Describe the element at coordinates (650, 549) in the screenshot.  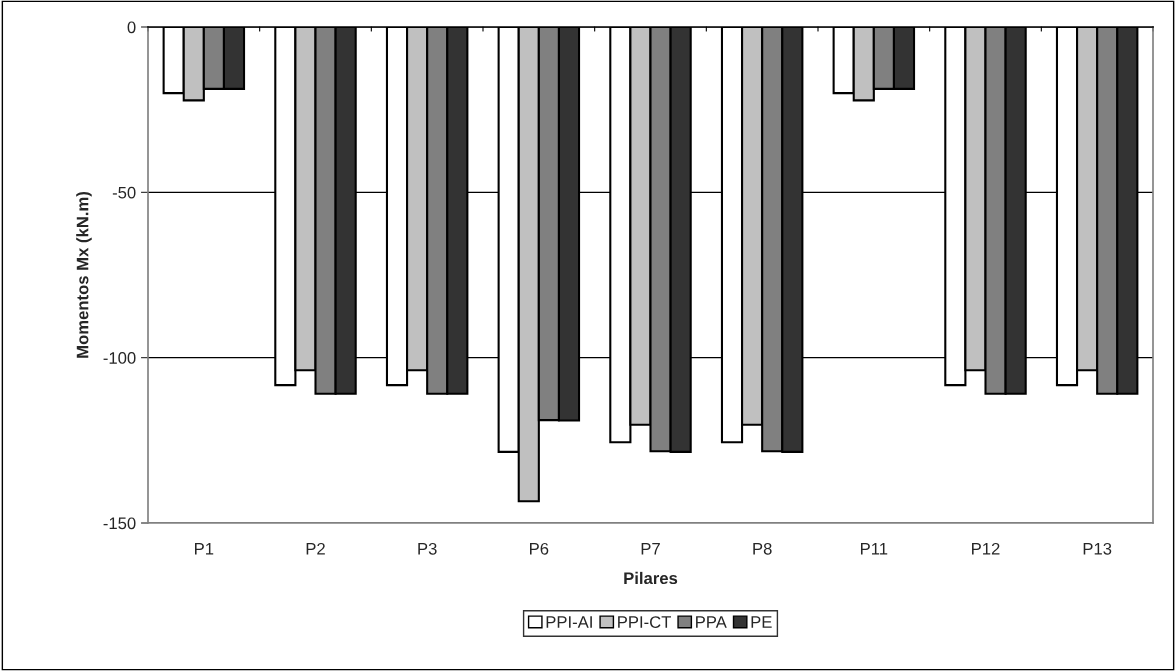
I see `x-tick-label: P7` at that location.